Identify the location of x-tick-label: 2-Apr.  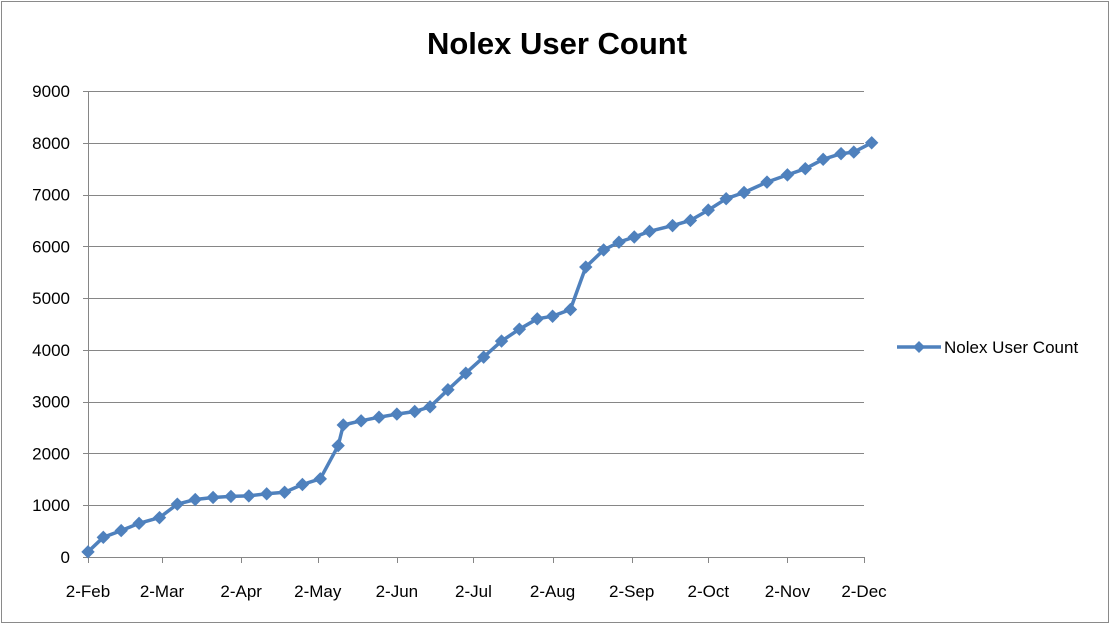
(241, 591).